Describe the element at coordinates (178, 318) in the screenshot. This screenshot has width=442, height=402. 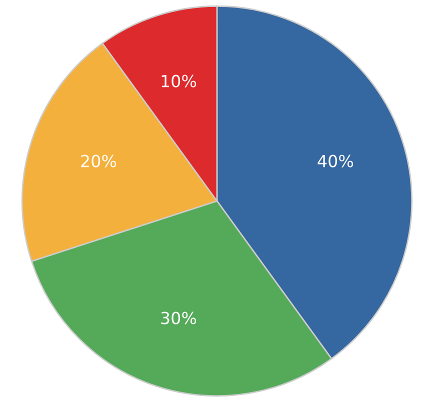
I see `data-label: 30%` at that location.